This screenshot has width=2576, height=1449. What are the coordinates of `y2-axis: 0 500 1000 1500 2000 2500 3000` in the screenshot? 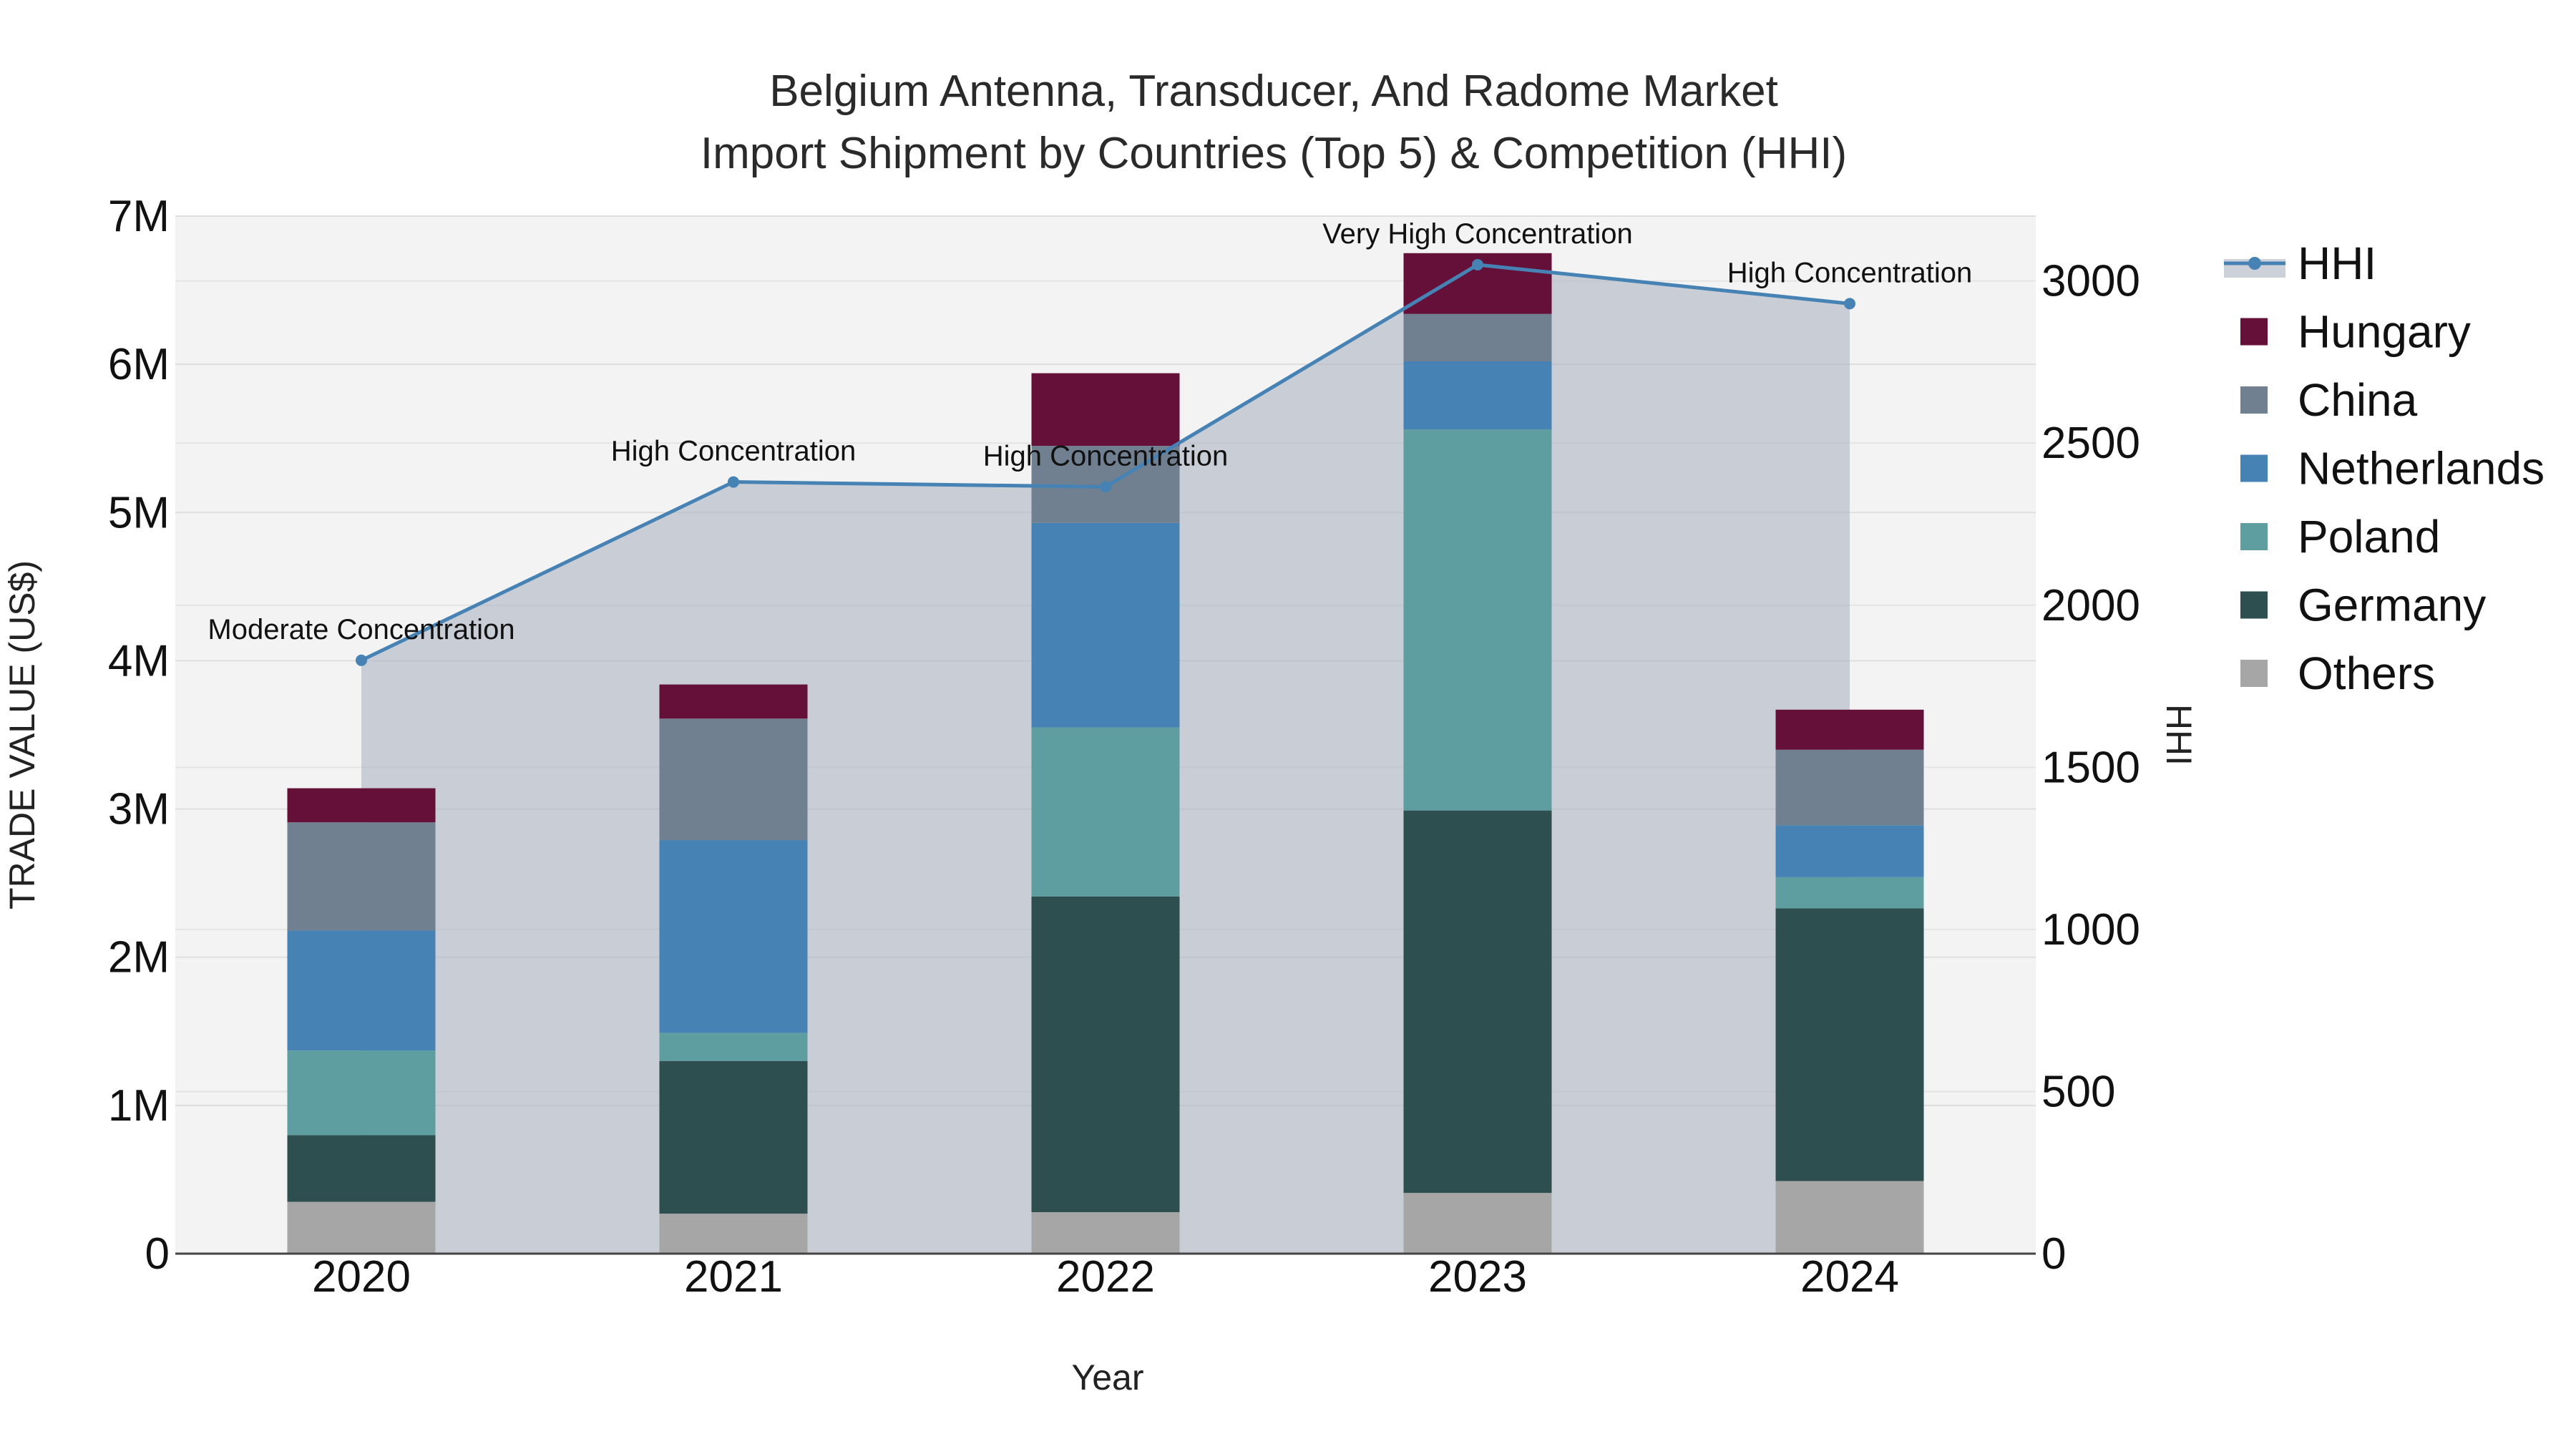 It's located at (2090, 768).